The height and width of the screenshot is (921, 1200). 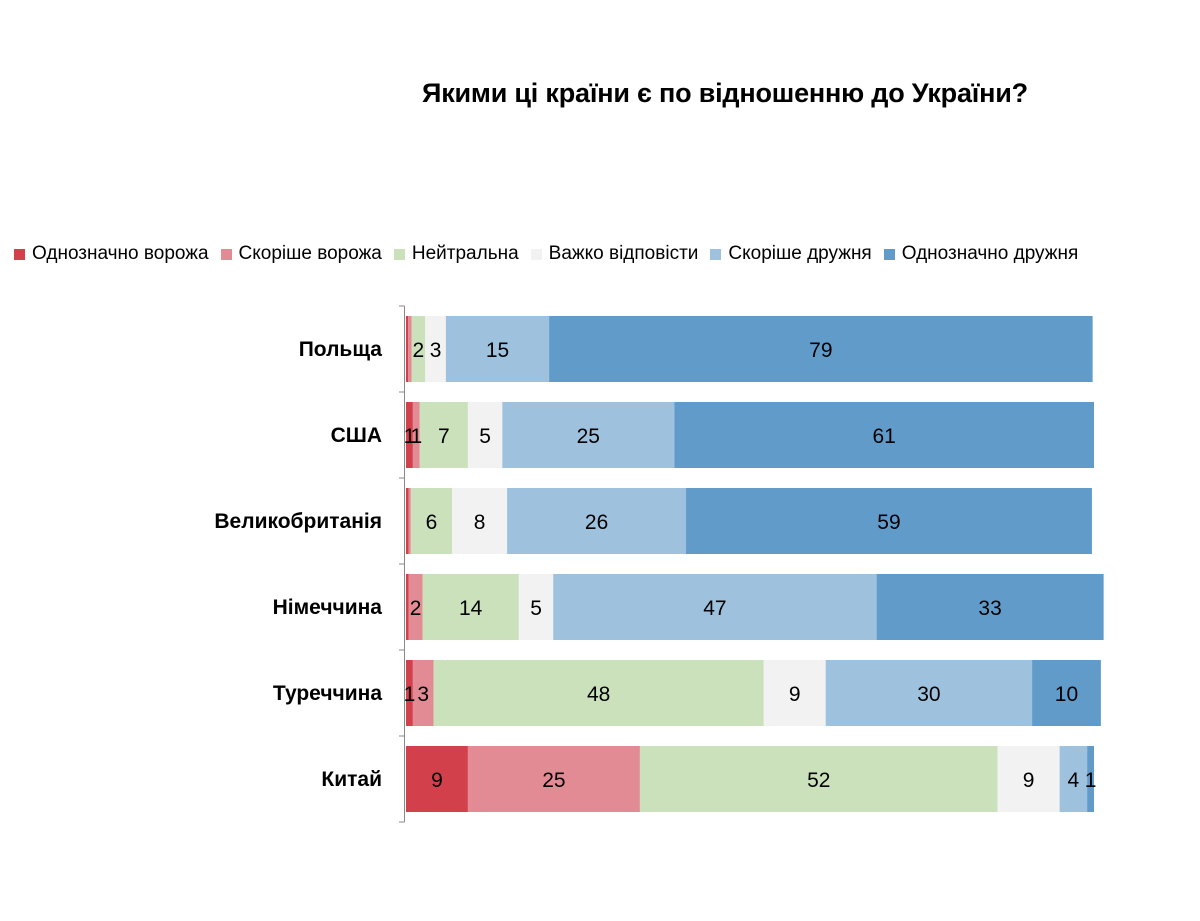 What do you see at coordinates (623, 253) in the screenshot?
I see `legend-label: Важко відповісти` at bounding box center [623, 253].